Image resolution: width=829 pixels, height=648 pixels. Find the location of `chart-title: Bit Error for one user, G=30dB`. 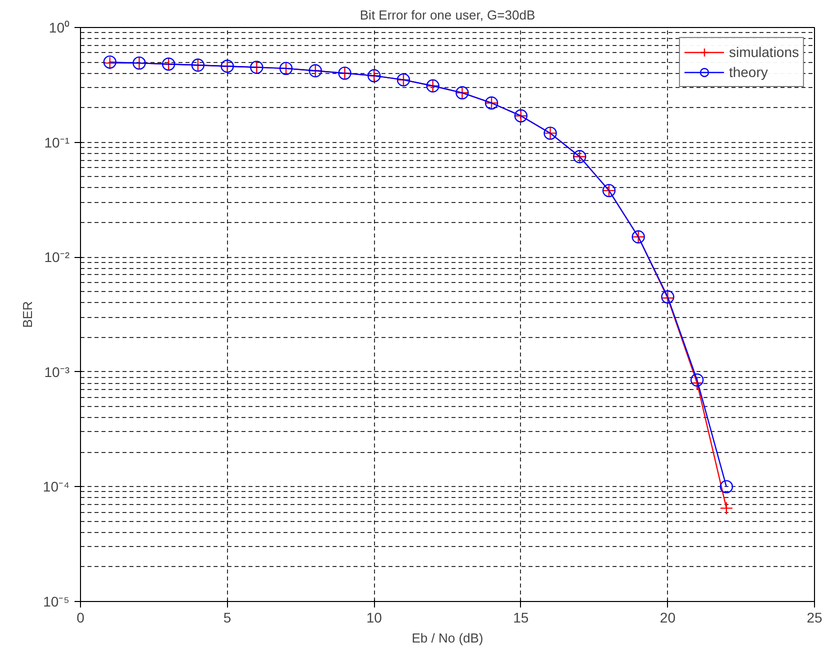

chart-title: Bit Error for one user, G=30dB is located at coordinates (448, 15).